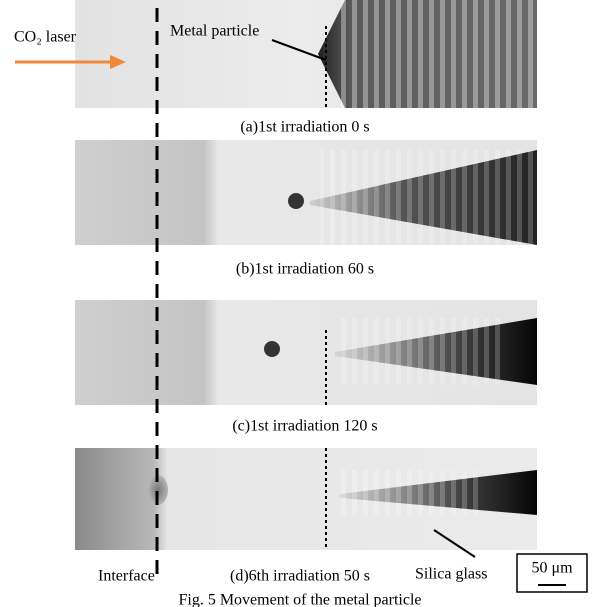 Image resolution: width=593 pixels, height=607 pixels. Describe the element at coordinates (45, 37) in the screenshot. I see `laser-label: CO₂ laser` at that location.